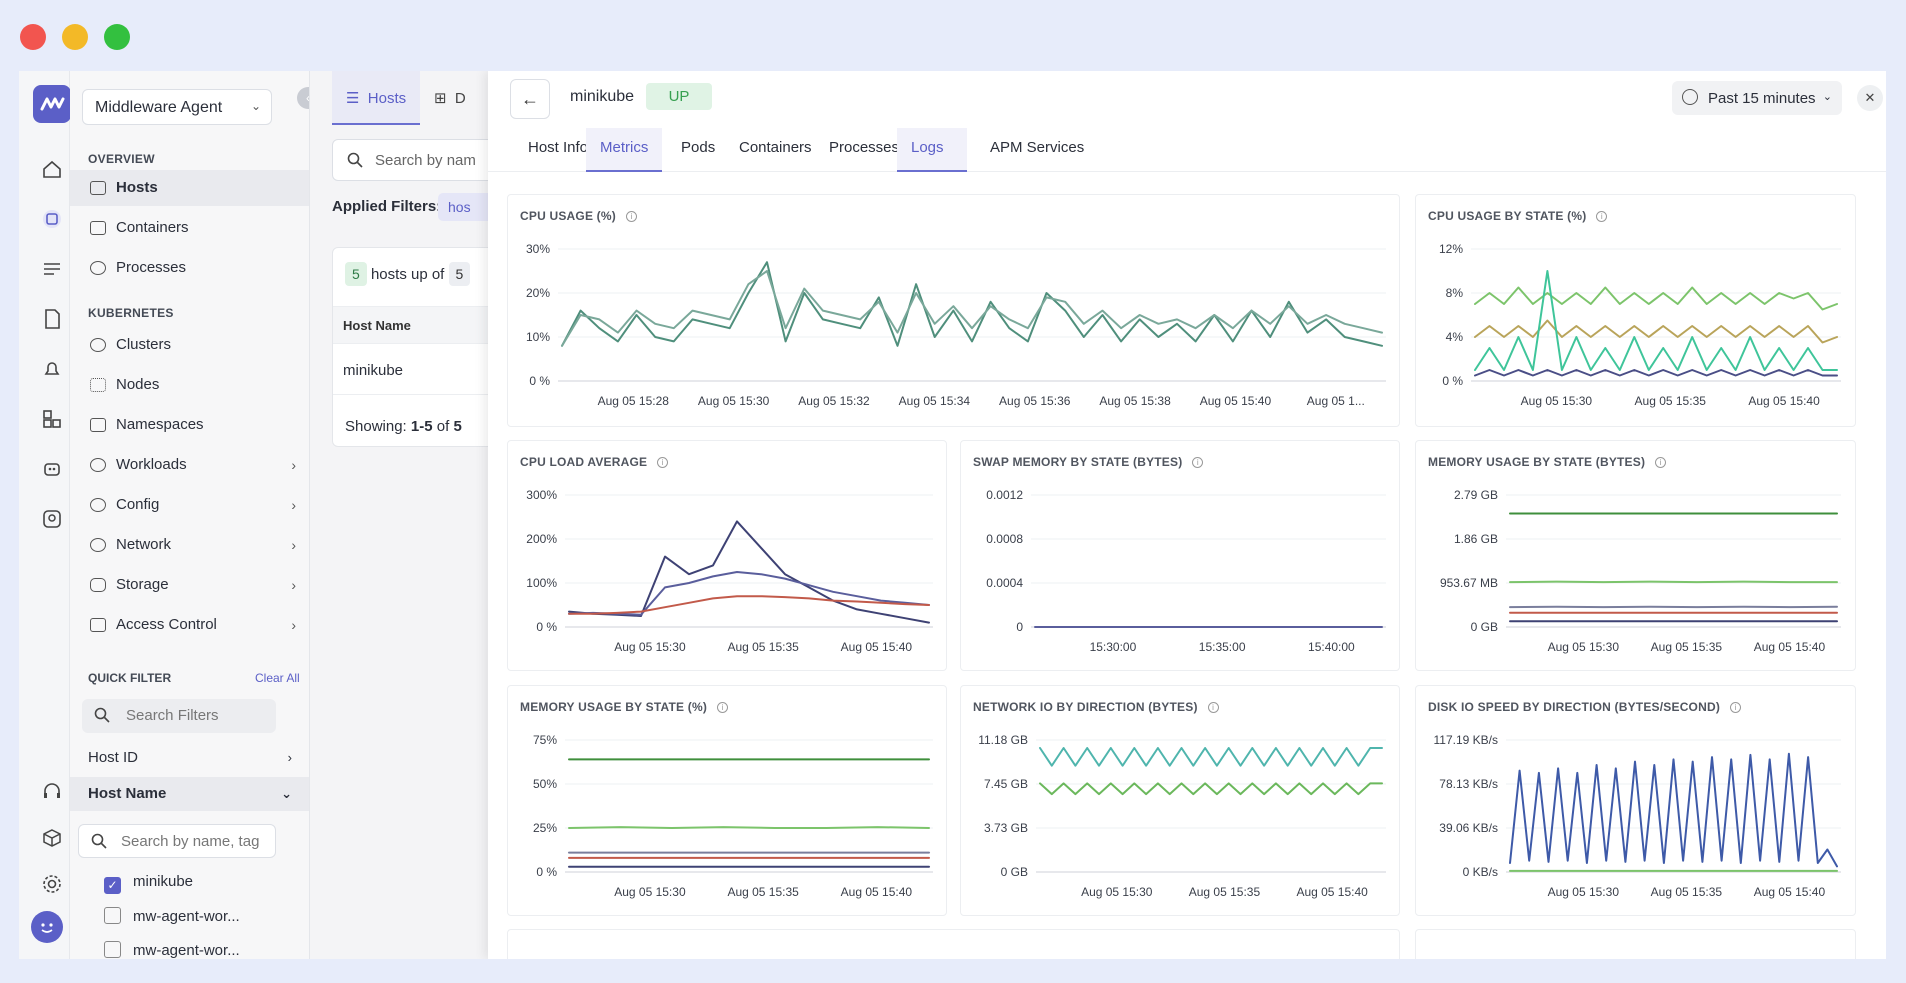  What do you see at coordinates (541, 583) in the screenshot?
I see `y-tick-label: 100%` at bounding box center [541, 583].